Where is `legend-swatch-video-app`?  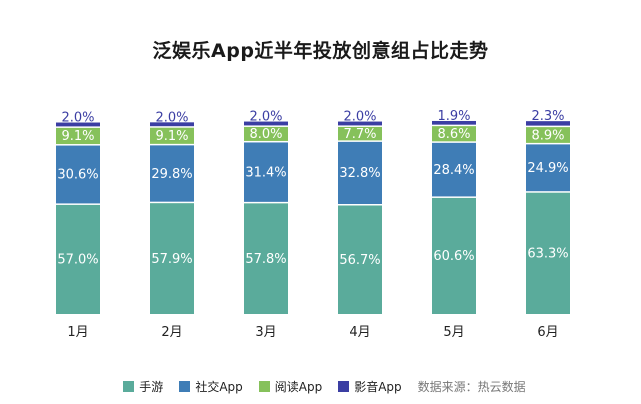 legend-swatch-video-app is located at coordinates (344, 386).